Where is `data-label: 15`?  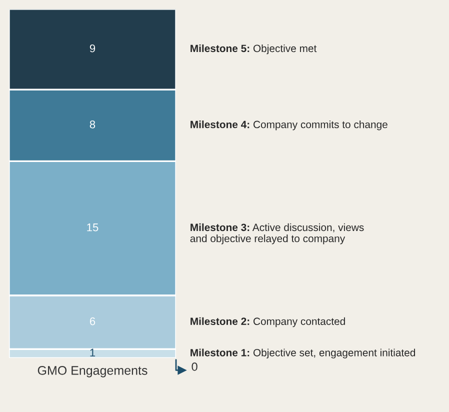
data-label: 15 is located at coordinates (92, 228).